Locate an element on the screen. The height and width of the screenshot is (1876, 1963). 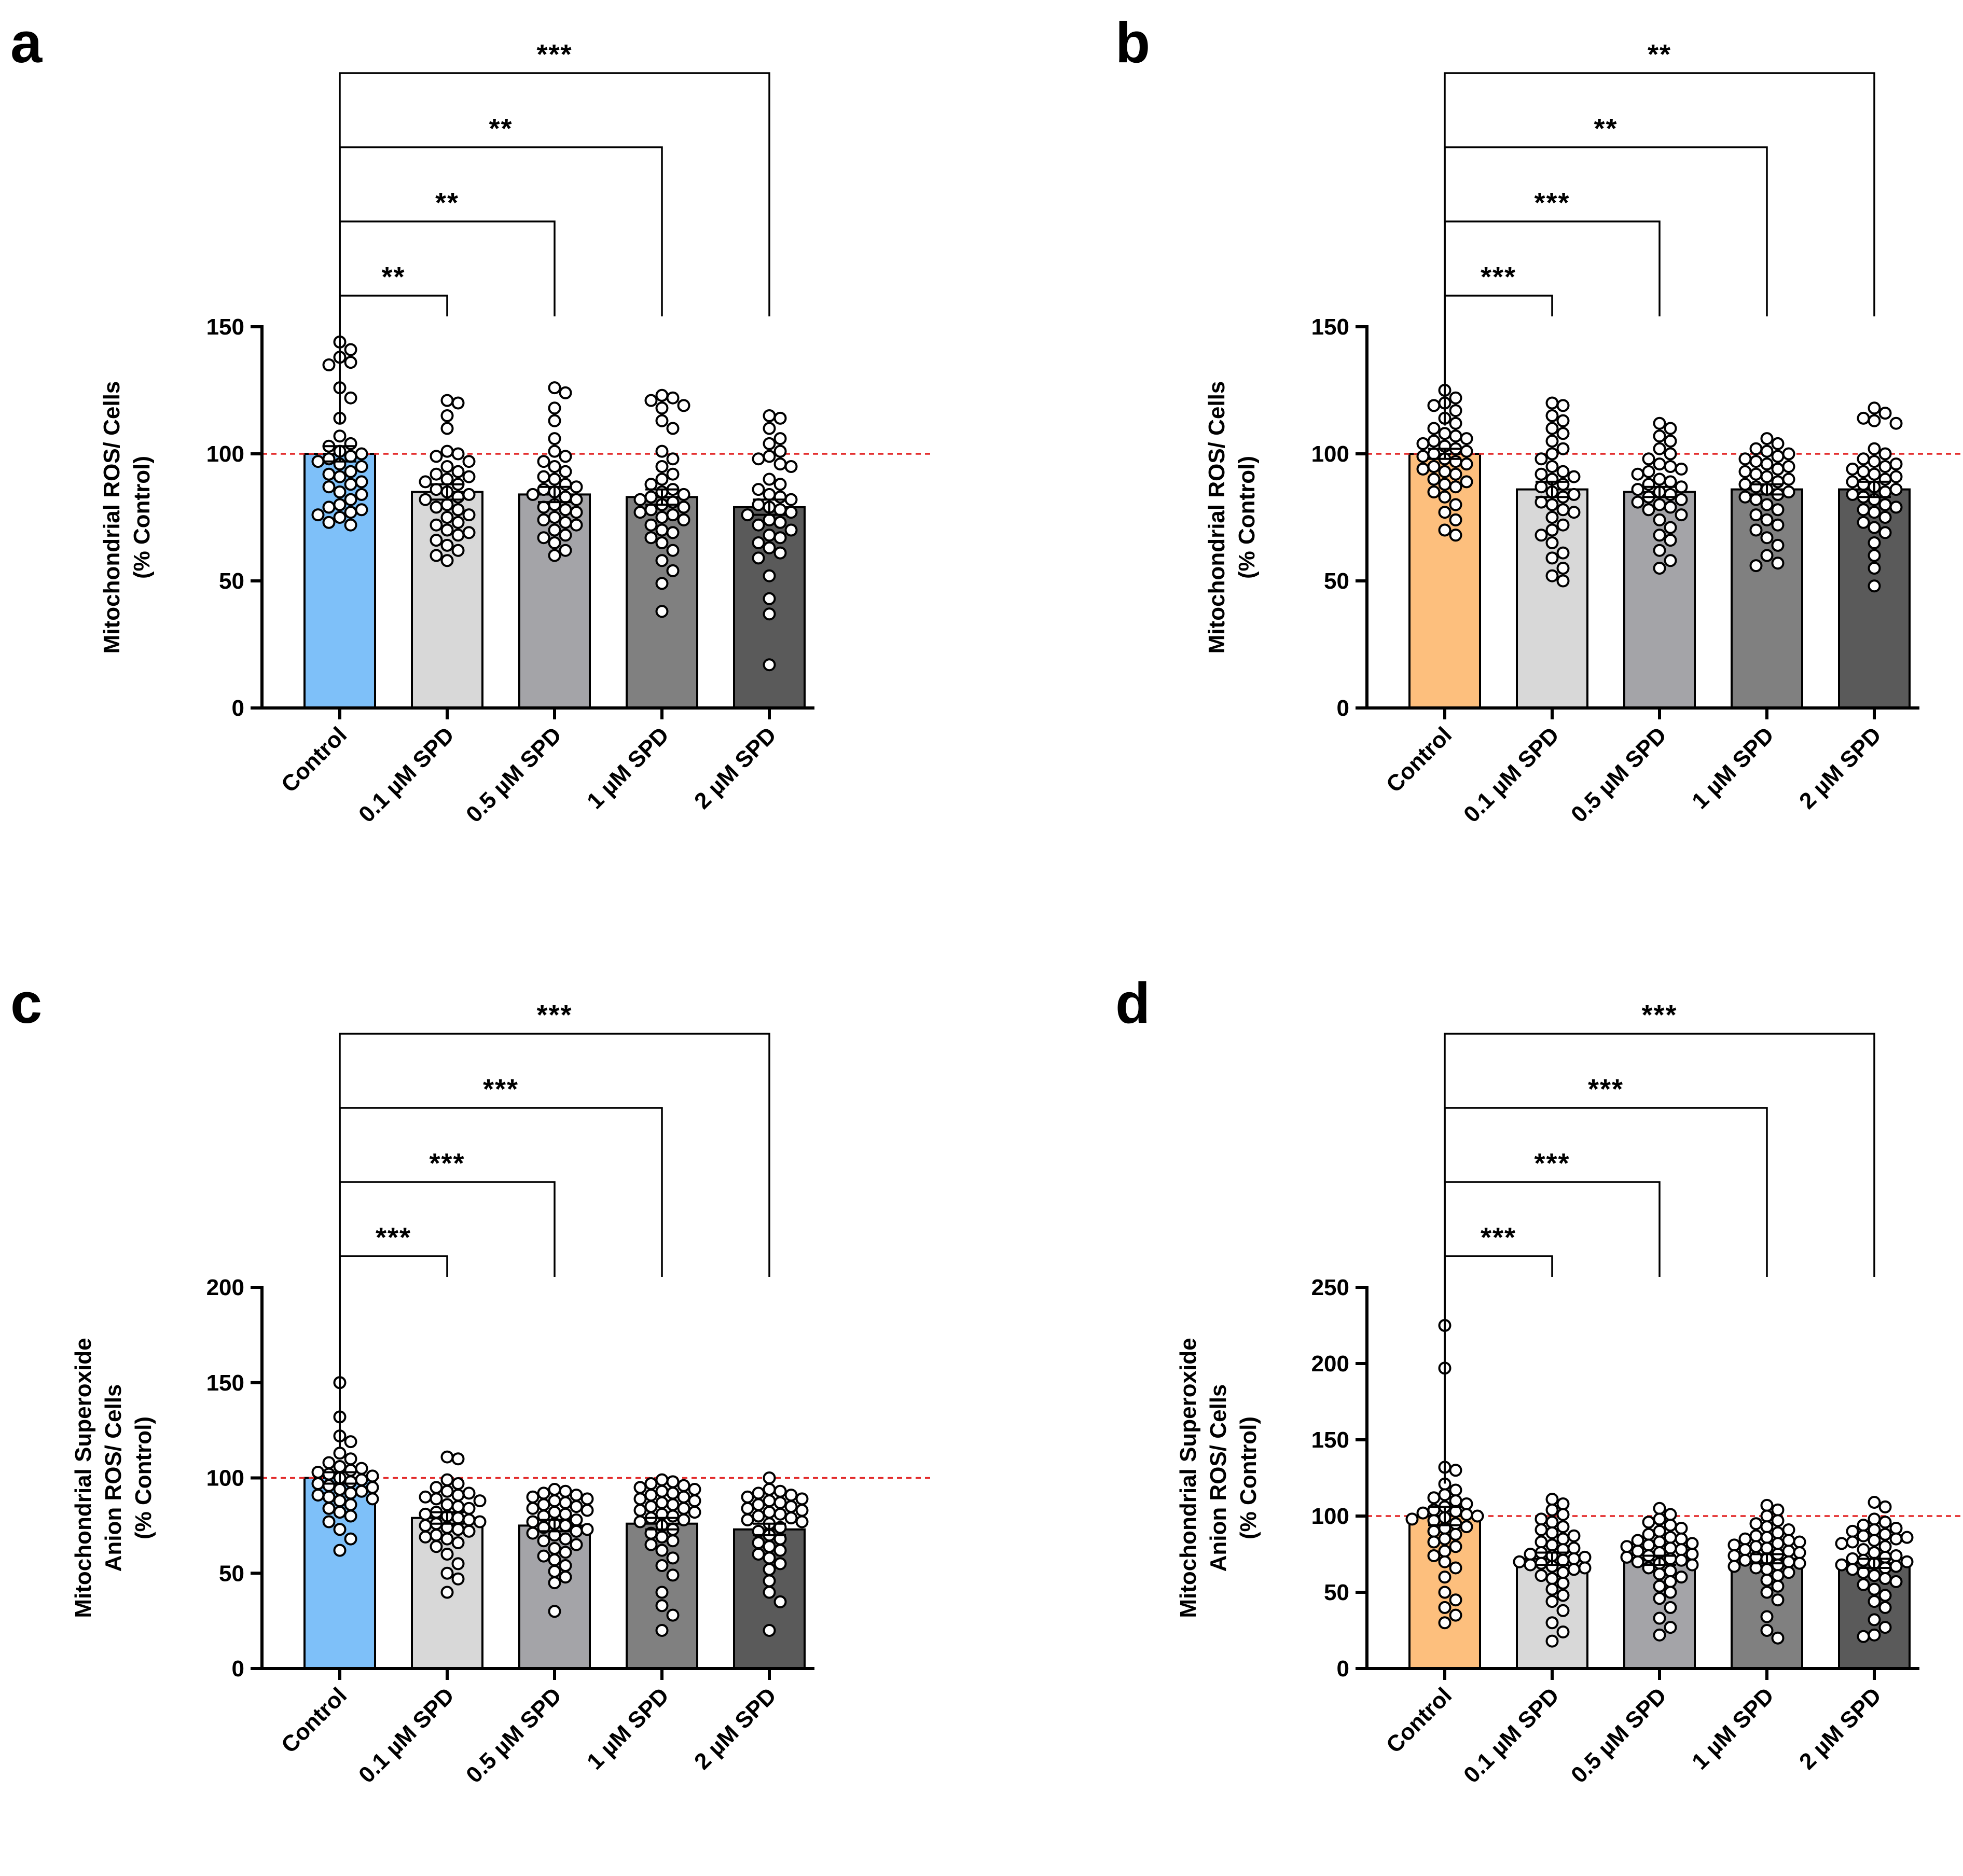
y-tick-label-a-3: 150 is located at coordinates (225, 327).